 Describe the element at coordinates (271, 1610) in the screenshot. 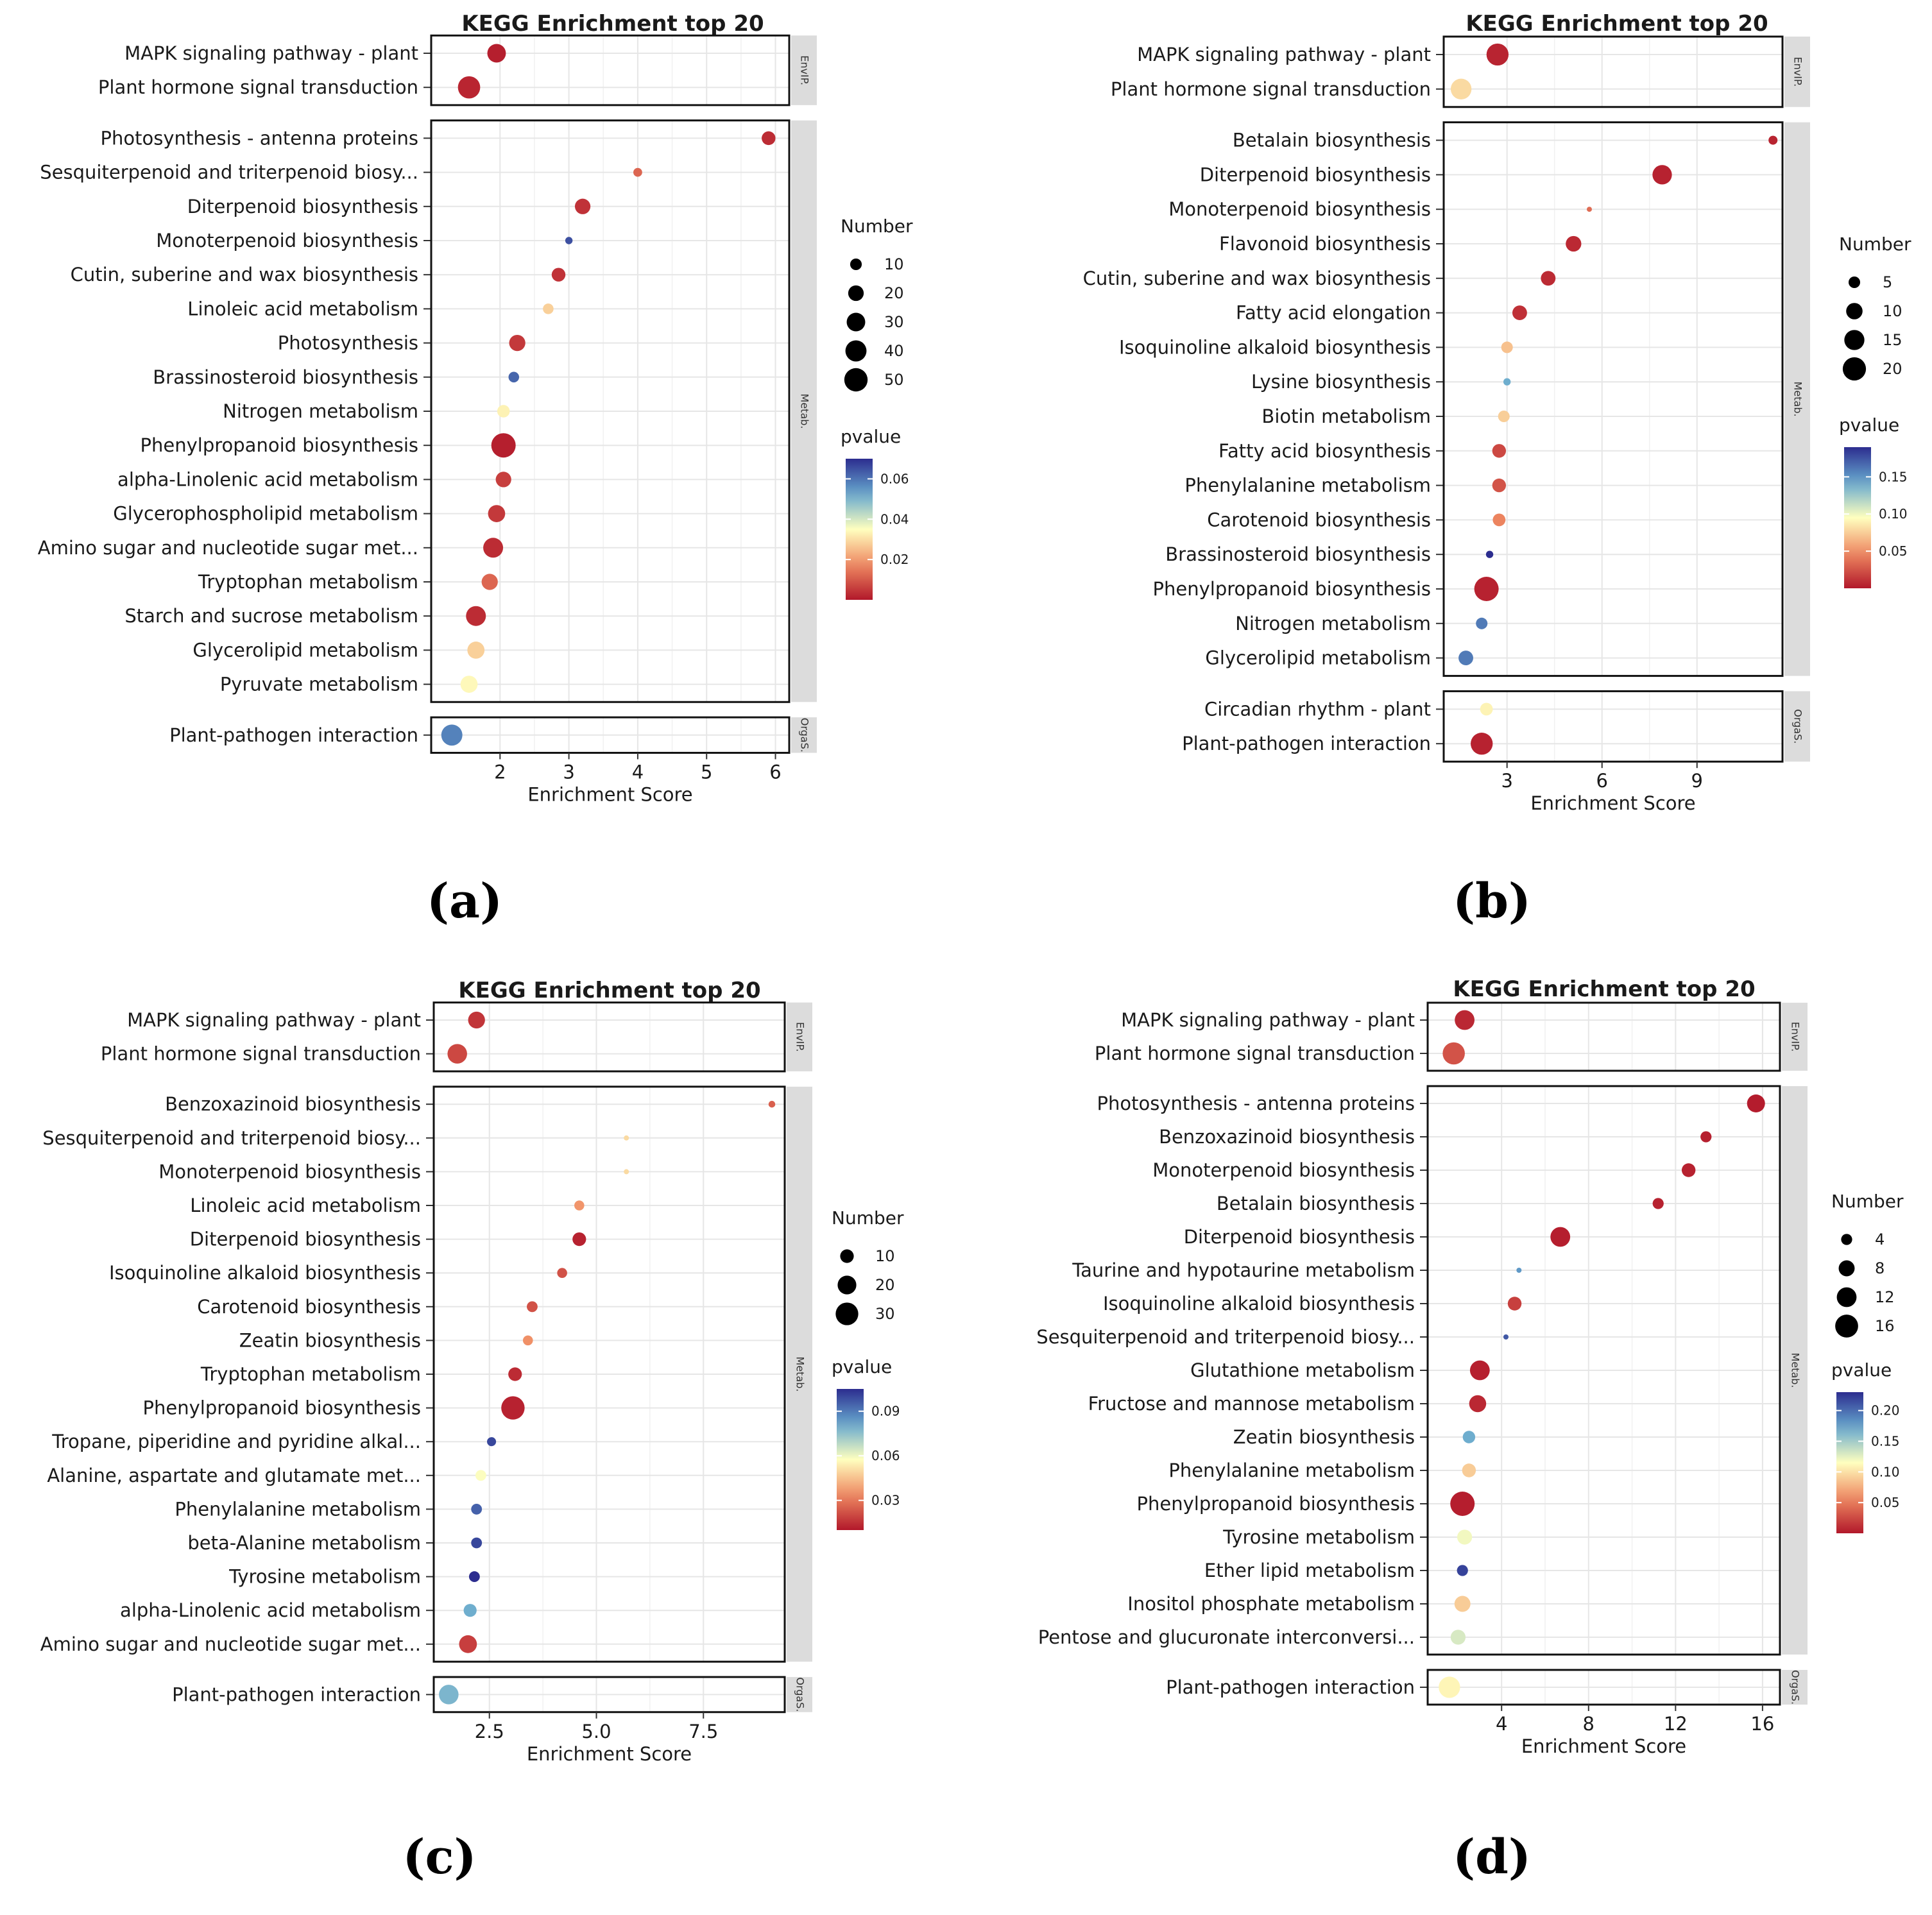

I see `term-label: alpha-Linolenic acid metabolism` at that location.